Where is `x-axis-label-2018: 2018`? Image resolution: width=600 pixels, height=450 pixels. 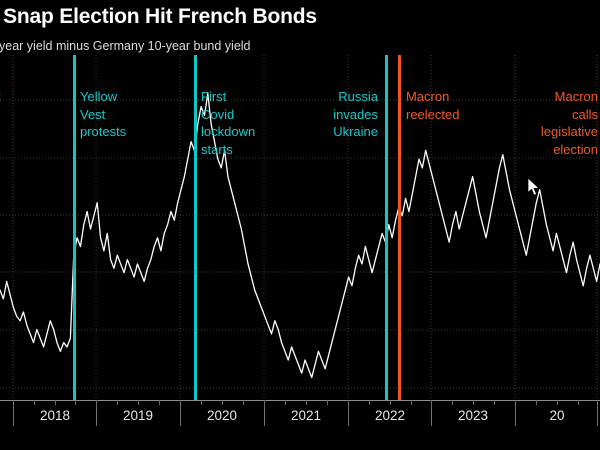 x-axis-label-2018: 2018 is located at coordinates (55, 415).